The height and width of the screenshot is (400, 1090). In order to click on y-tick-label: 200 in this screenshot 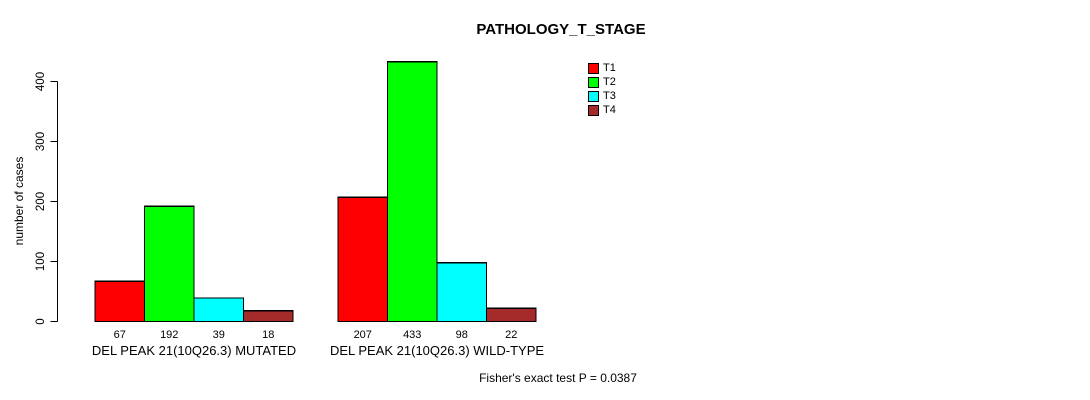, I will do `click(41, 201)`.